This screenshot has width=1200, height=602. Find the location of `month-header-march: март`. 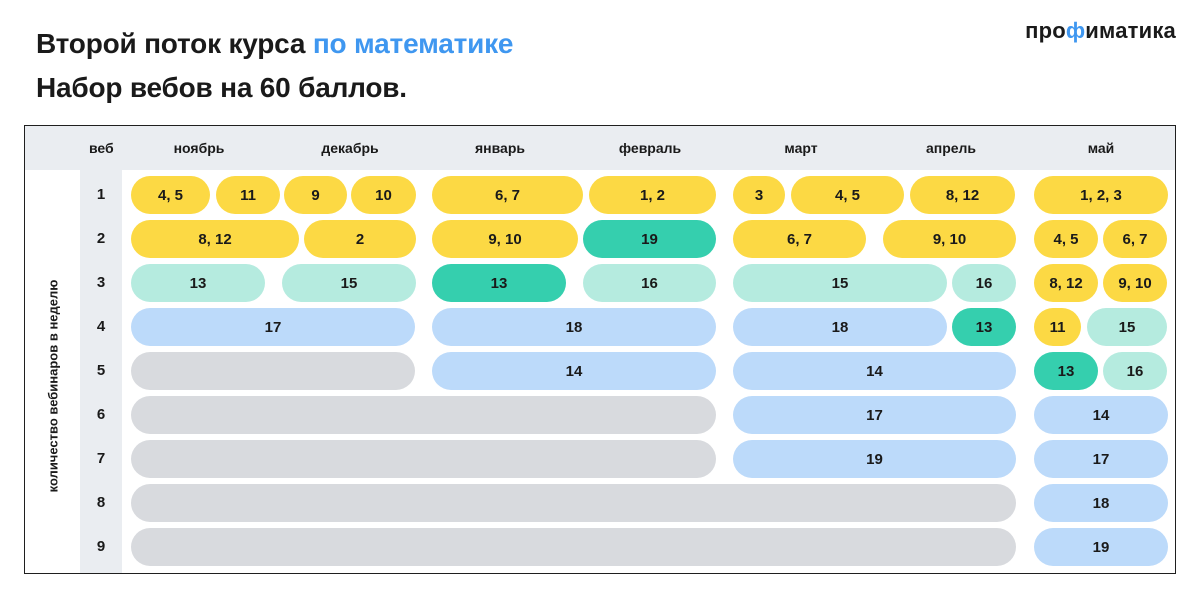

month-header-march: март is located at coordinates (801, 148).